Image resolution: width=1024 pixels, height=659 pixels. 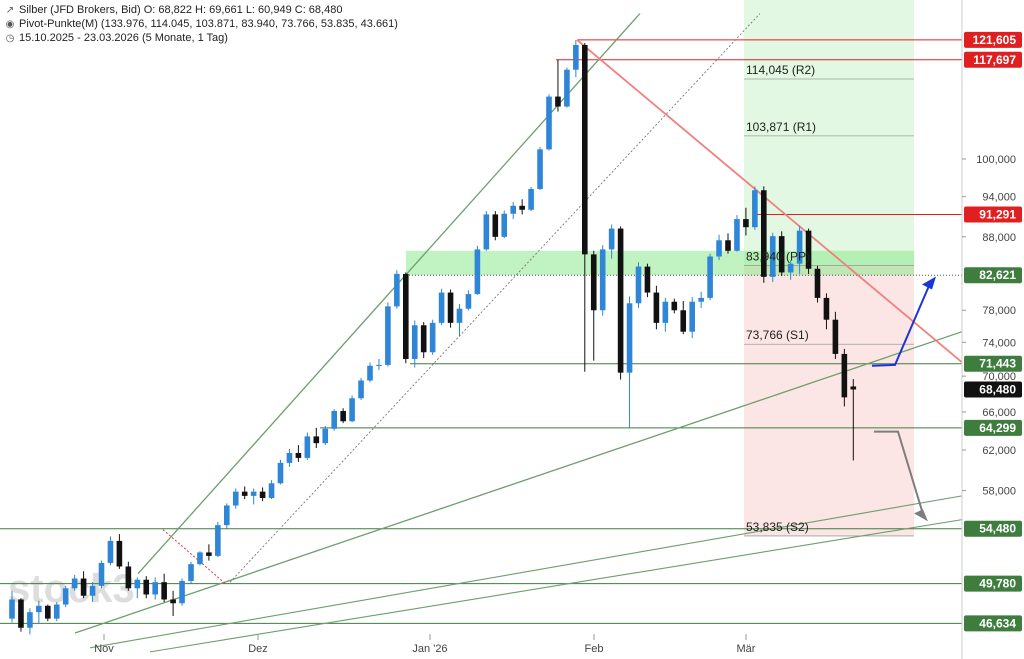 I want to click on support-band, so click(x=660, y=263).